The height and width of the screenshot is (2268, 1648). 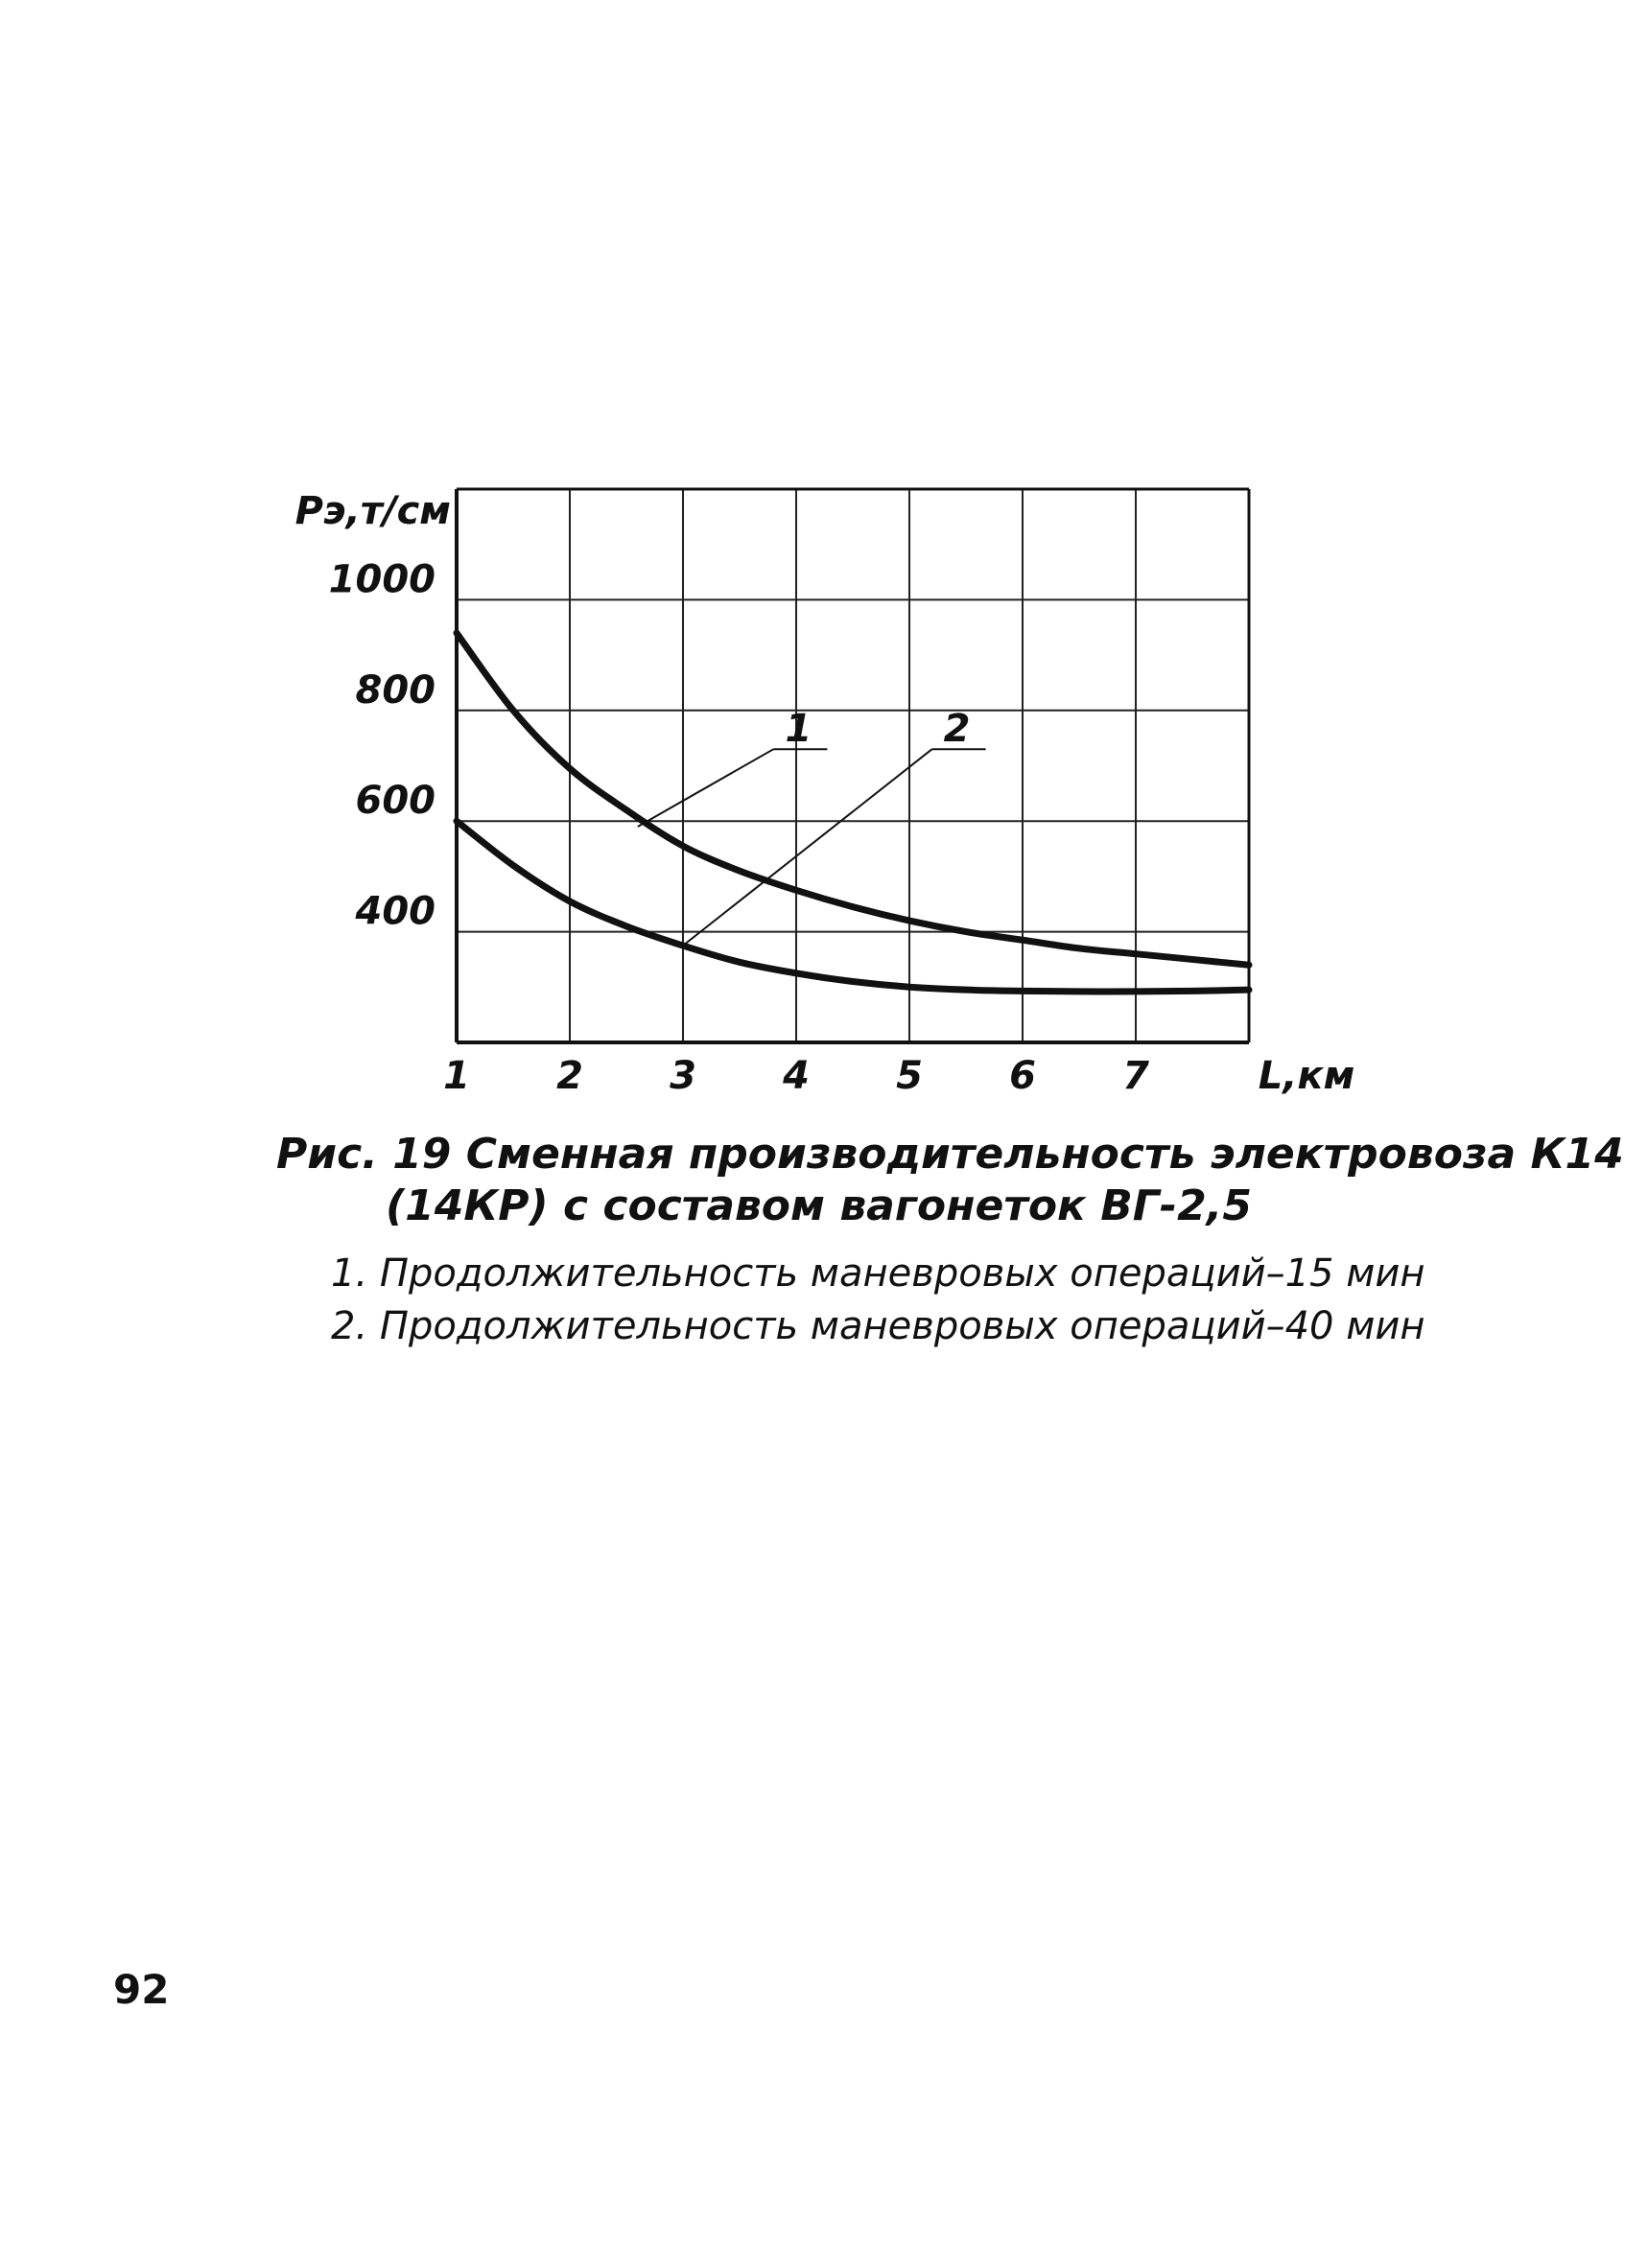 I want to click on chart-series, so click(x=853, y=812).